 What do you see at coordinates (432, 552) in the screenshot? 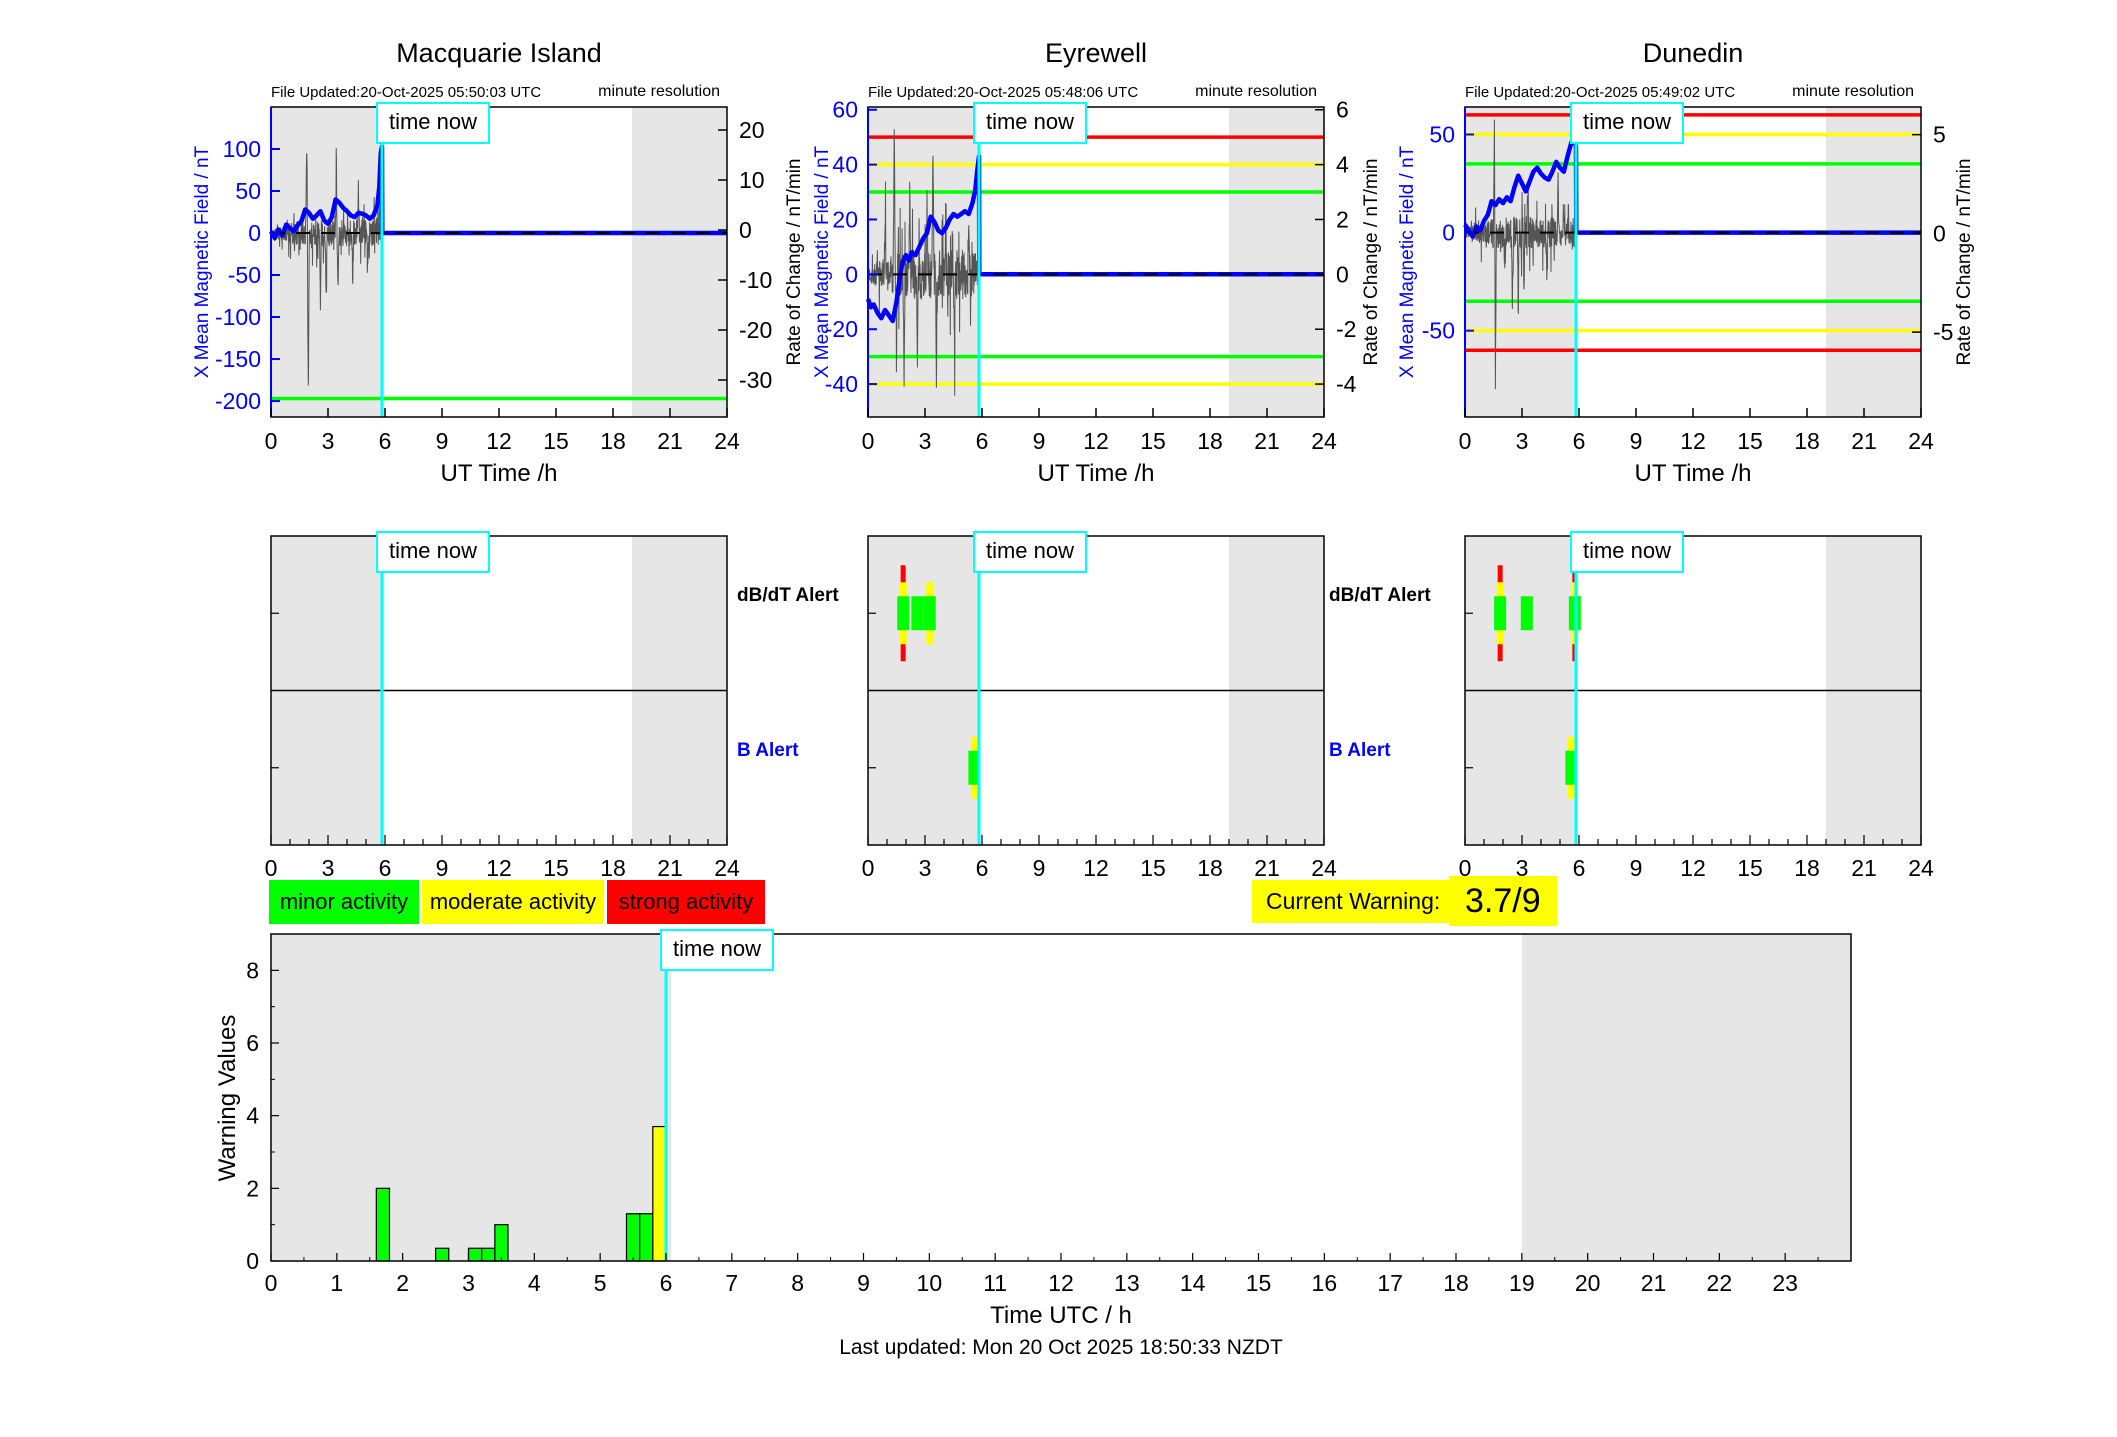
I see `time-now-flag-alert-macquarie: time now` at bounding box center [432, 552].